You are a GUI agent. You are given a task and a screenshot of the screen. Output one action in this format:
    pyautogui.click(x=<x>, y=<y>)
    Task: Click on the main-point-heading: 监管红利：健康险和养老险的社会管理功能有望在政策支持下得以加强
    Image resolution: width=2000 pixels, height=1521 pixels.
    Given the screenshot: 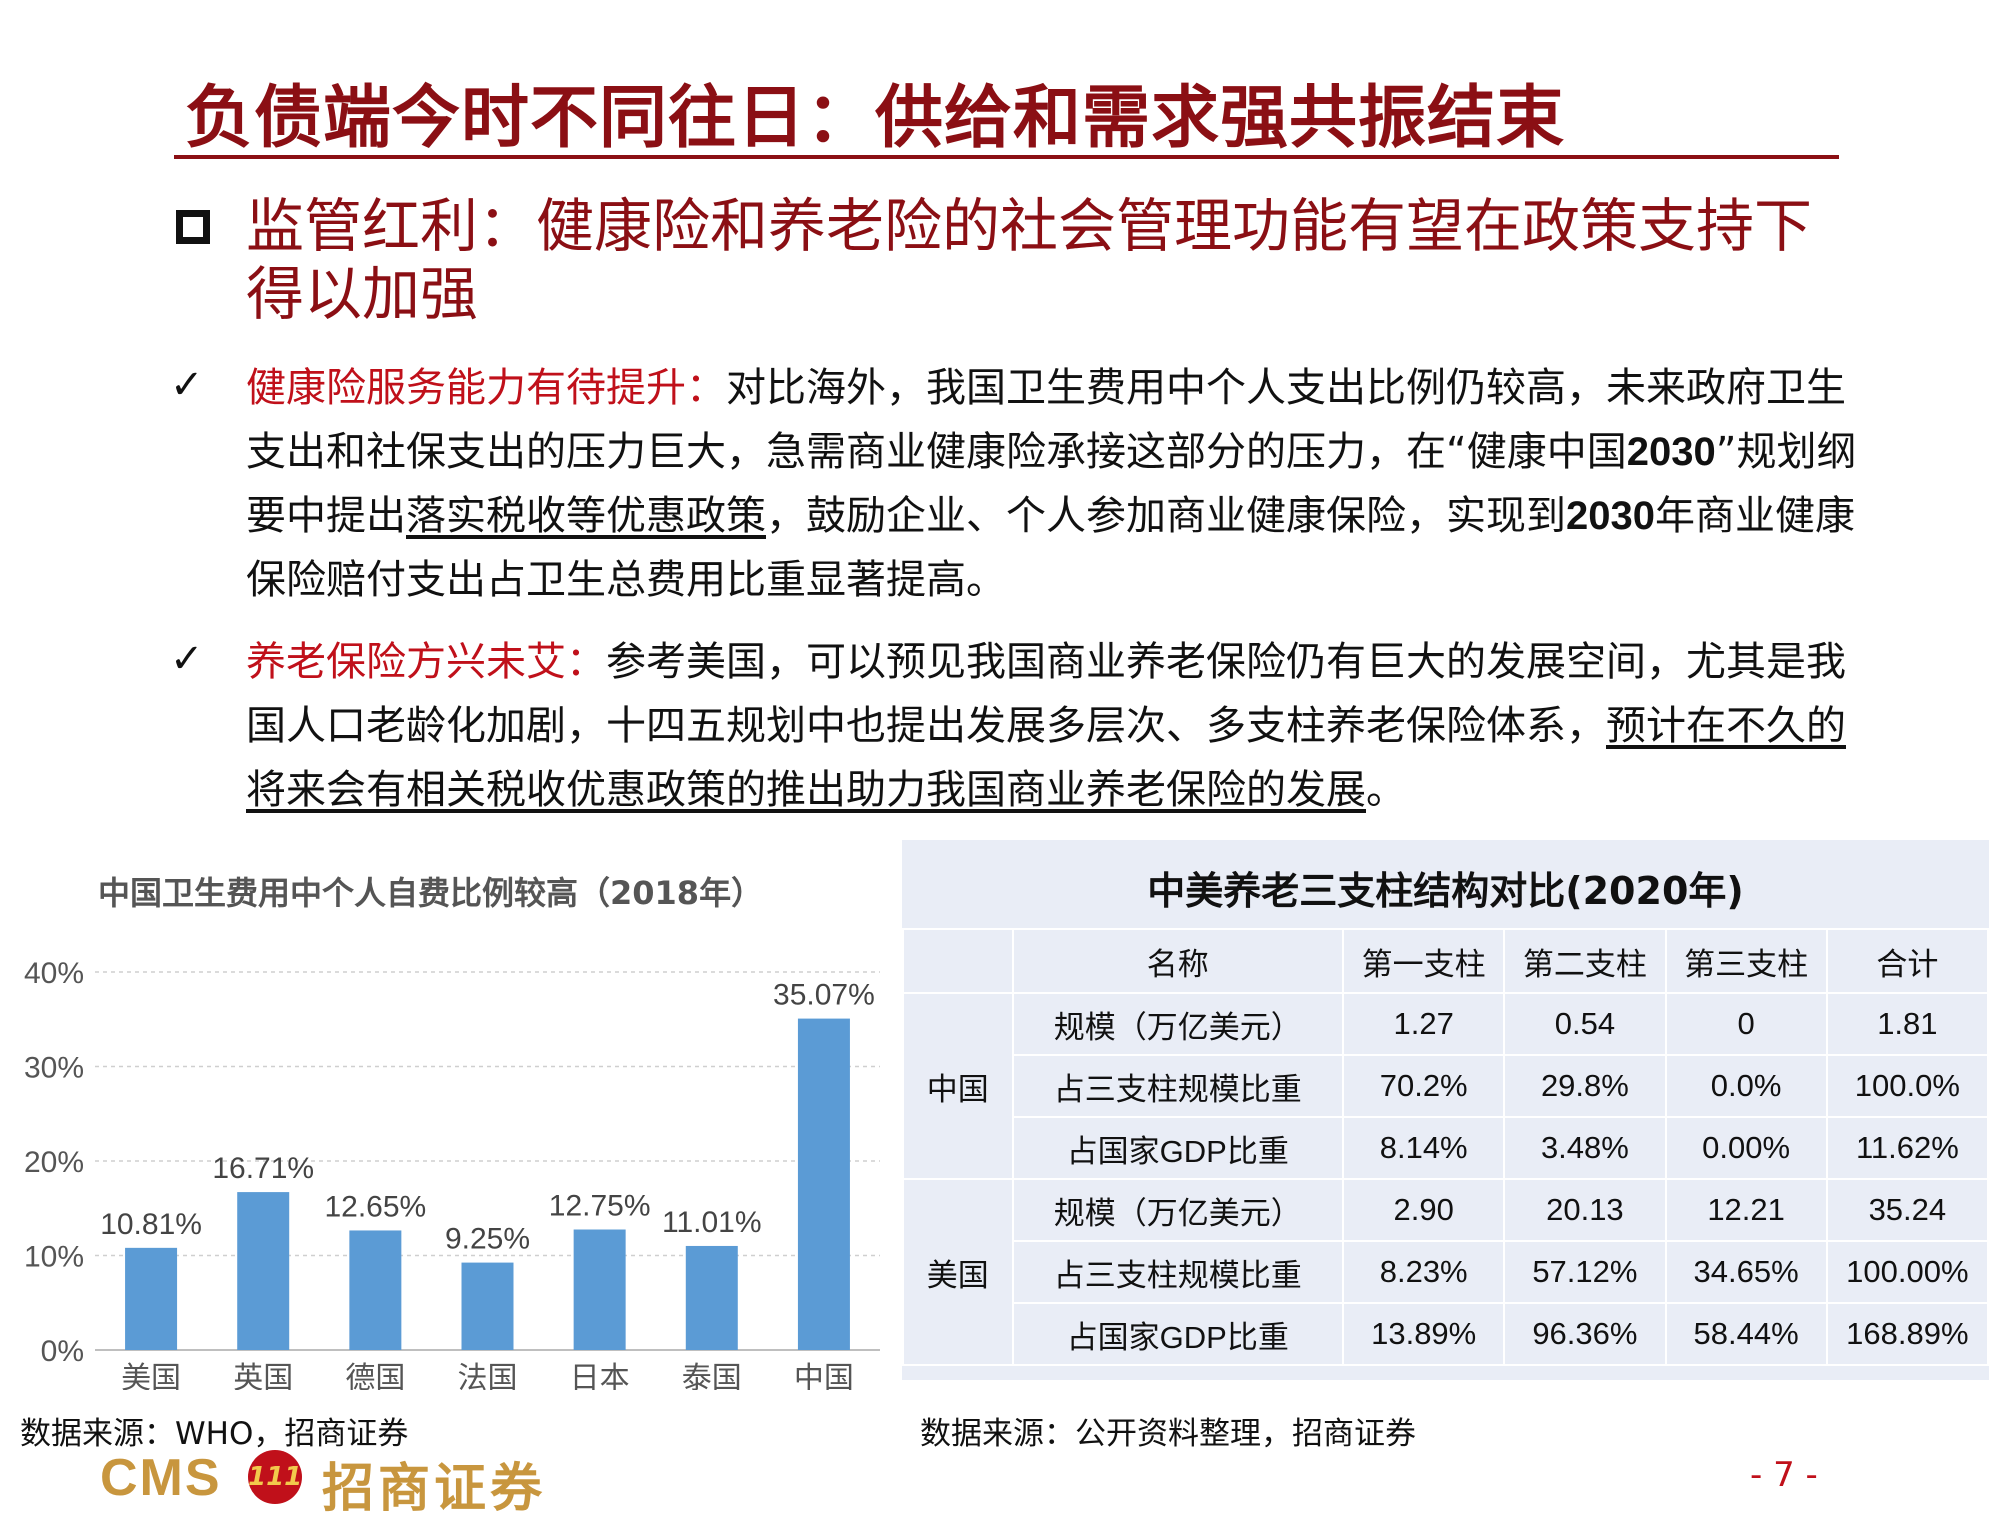 What is the action you would take?
    pyautogui.click(x=1029, y=260)
    